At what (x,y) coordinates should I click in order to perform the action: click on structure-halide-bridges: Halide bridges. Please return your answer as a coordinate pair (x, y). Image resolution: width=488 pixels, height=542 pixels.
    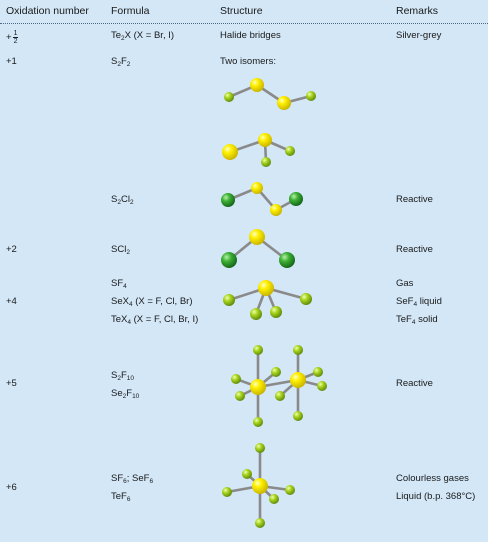
    Looking at the image, I should click on (250, 35).